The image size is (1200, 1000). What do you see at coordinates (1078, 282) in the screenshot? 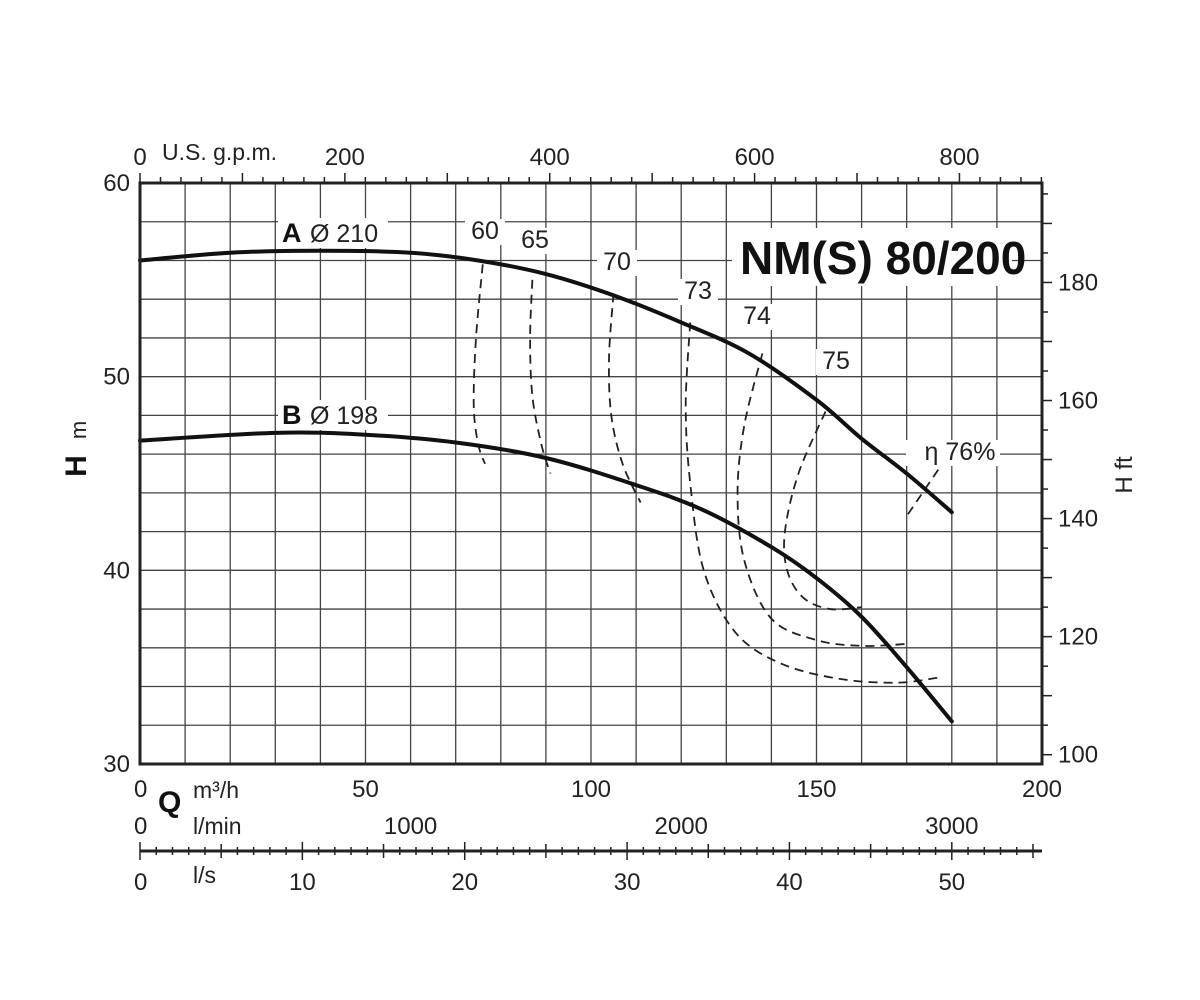
I see `ft-tick-label: 180` at bounding box center [1078, 282].